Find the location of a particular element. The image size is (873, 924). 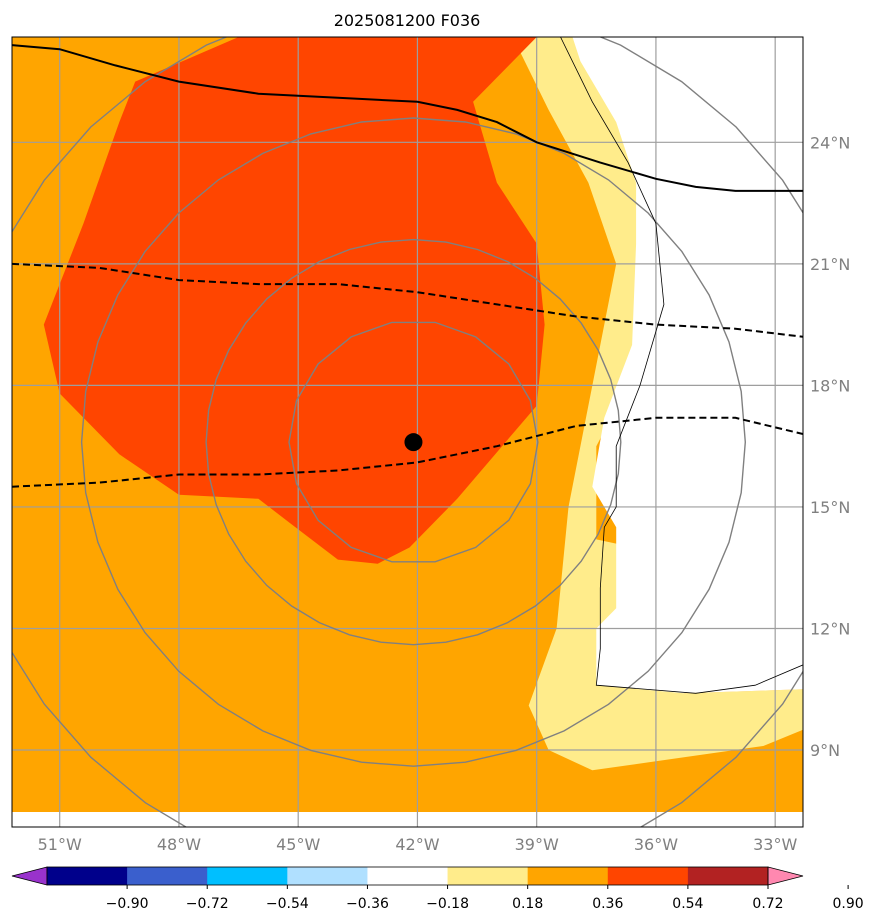

colorbar-tick-label: −0.54 is located at coordinates (287, 904).